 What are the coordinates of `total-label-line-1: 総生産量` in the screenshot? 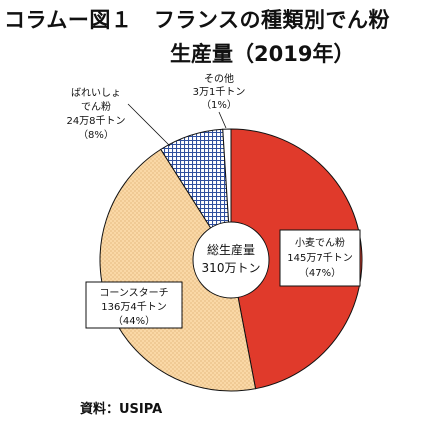 It's located at (231, 249).